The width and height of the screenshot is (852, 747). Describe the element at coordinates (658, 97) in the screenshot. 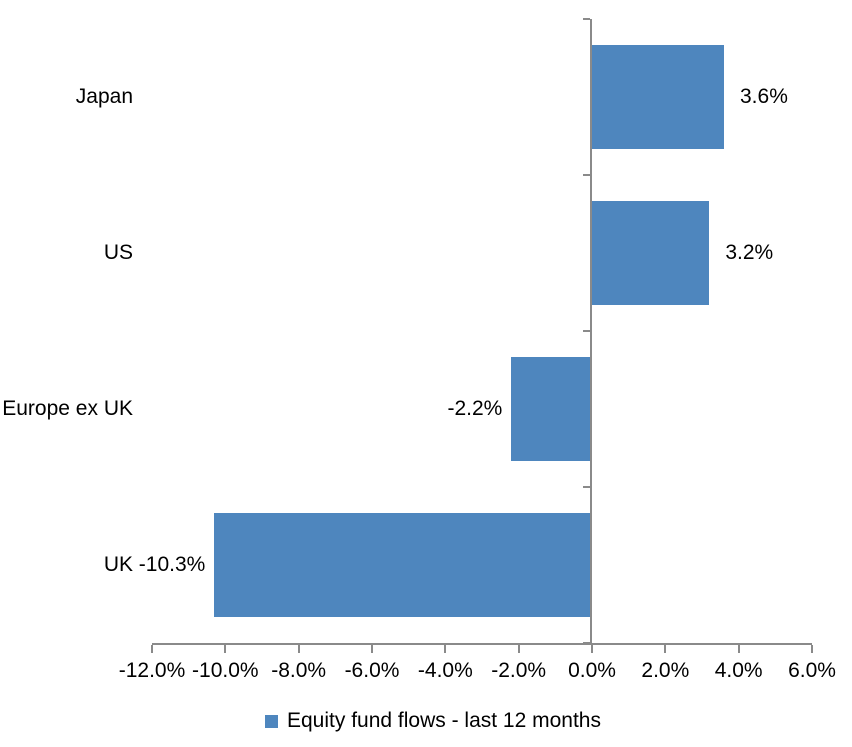

I see `bar-japan` at that location.